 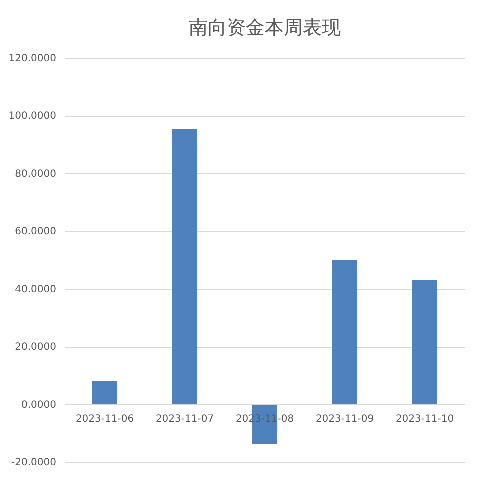 I want to click on y-tick-label: 20.0000, so click(x=35, y=348).